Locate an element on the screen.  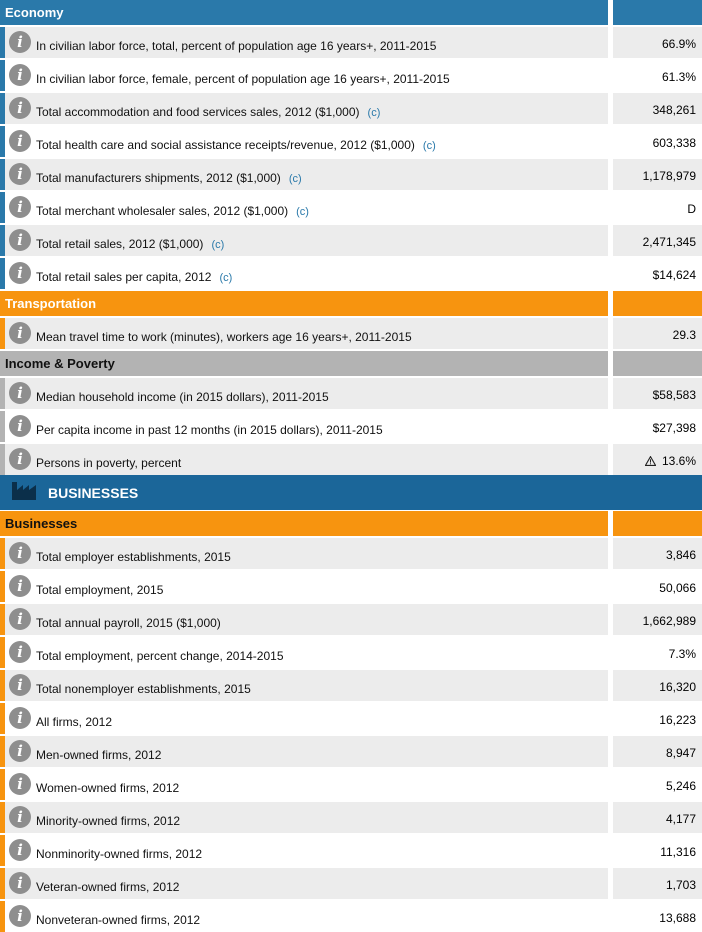
row-value: 13,688 is located at coordinates (657, 916).